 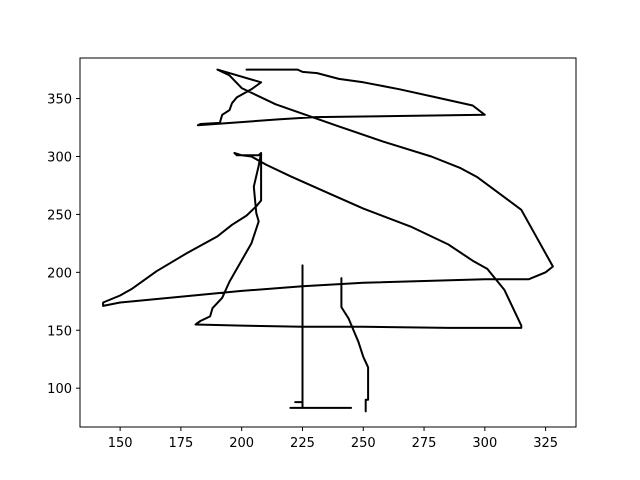 I want to click on y-tick-label: 300, so click(x=59, y=157).